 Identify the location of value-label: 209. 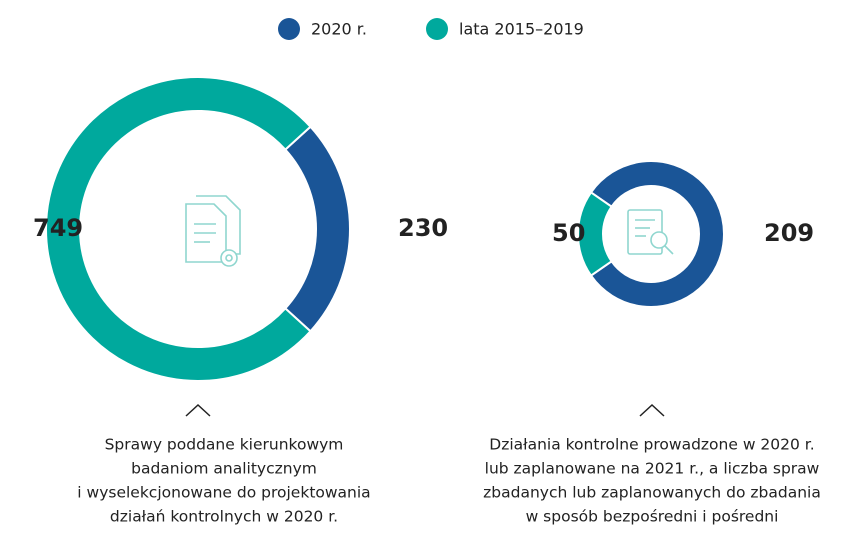
(789, 233).